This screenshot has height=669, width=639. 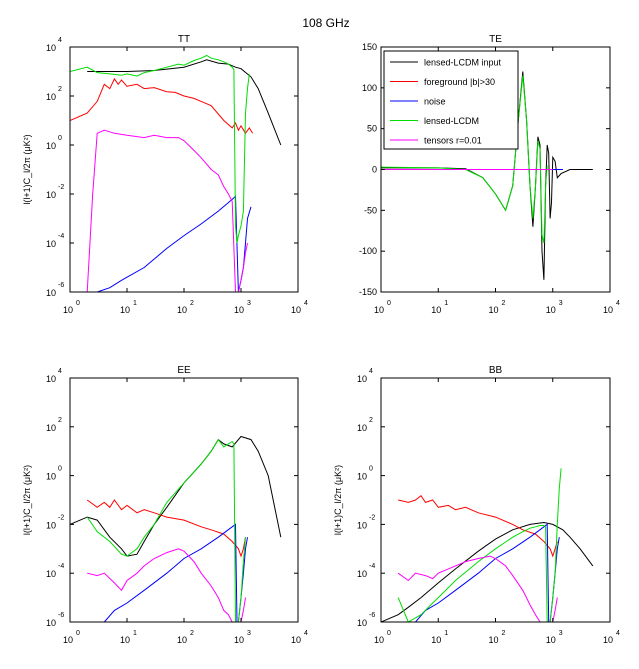 What do you see at coordinates (60, 371) in the screenshot?
I see `y-tick-label-exponent: 4` at bounding box center [60, 371].